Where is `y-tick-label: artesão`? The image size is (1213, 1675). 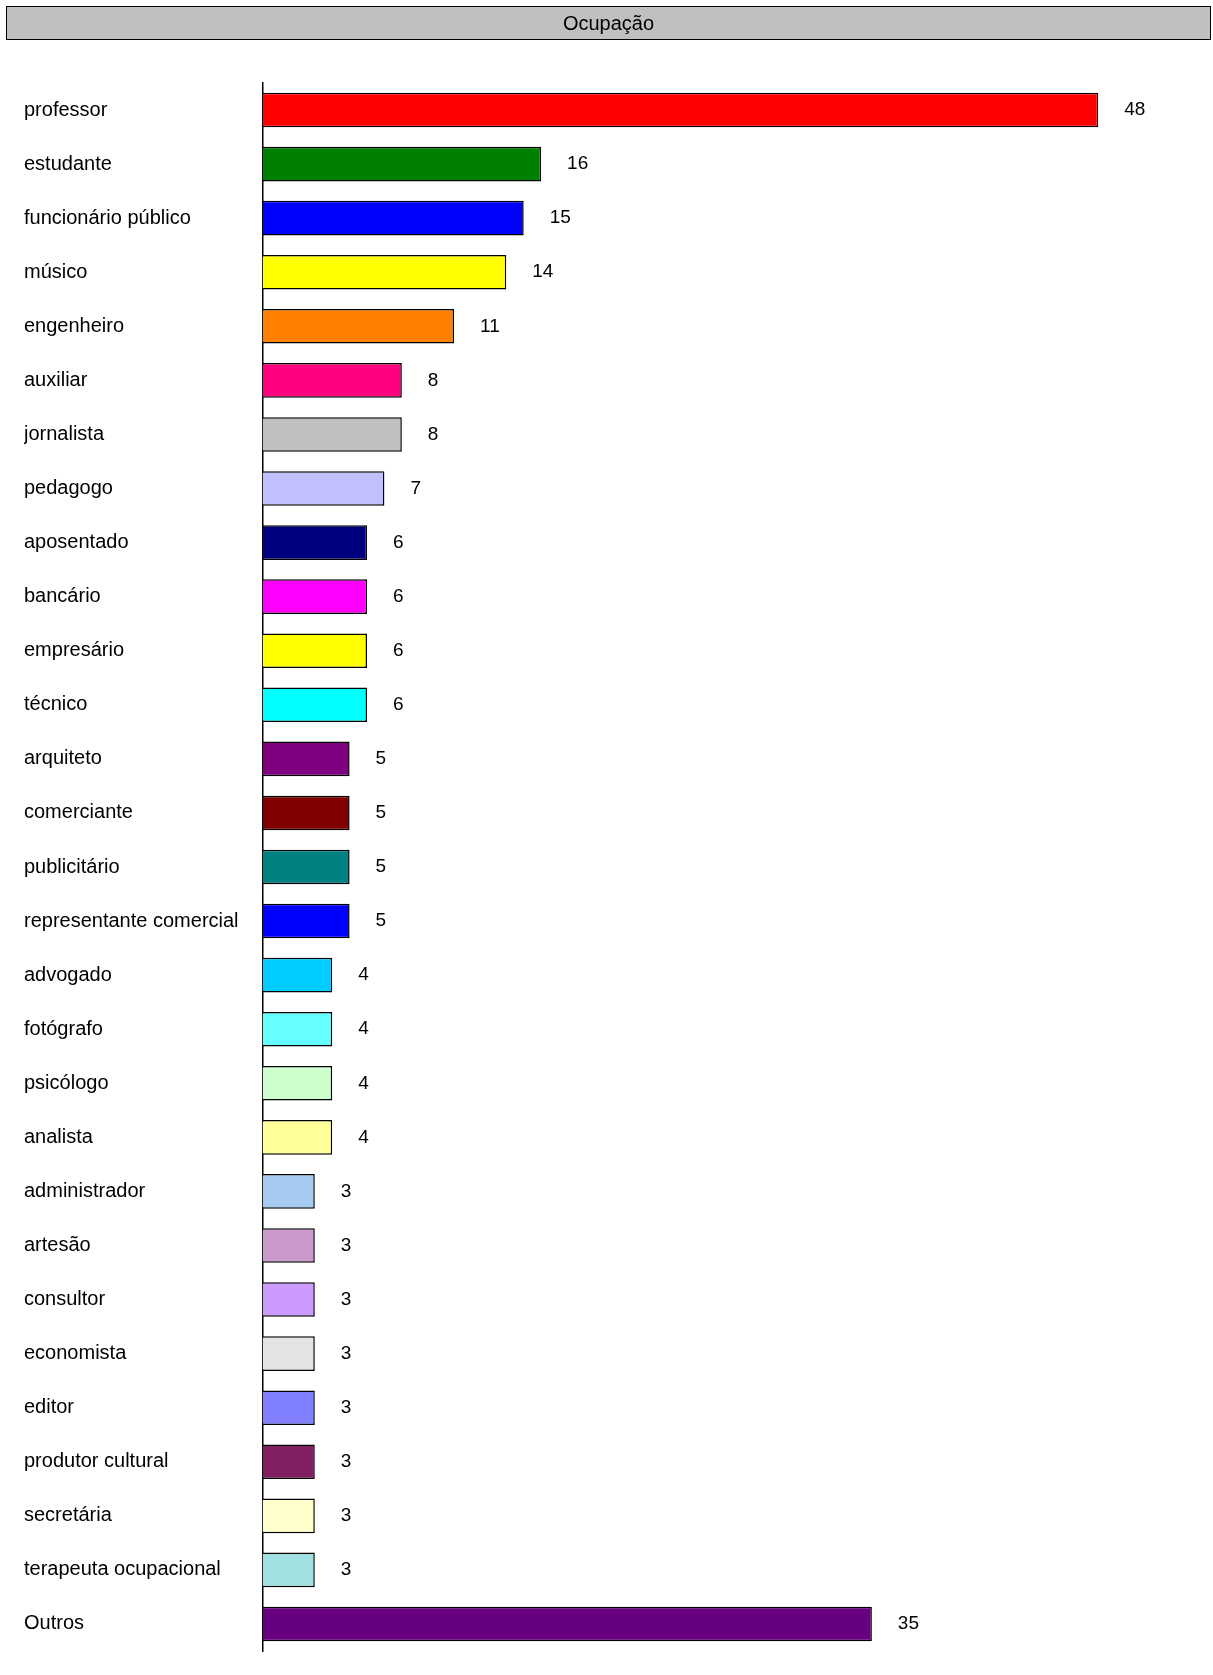 y-tick-label: artesão is located at coordinates (57, 1244).